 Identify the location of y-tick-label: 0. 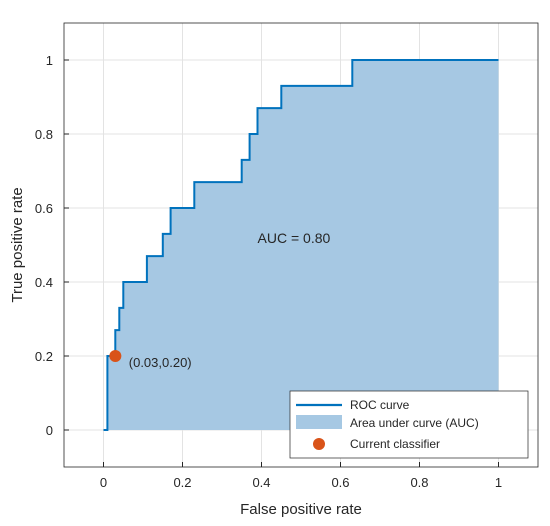
(49, 430).